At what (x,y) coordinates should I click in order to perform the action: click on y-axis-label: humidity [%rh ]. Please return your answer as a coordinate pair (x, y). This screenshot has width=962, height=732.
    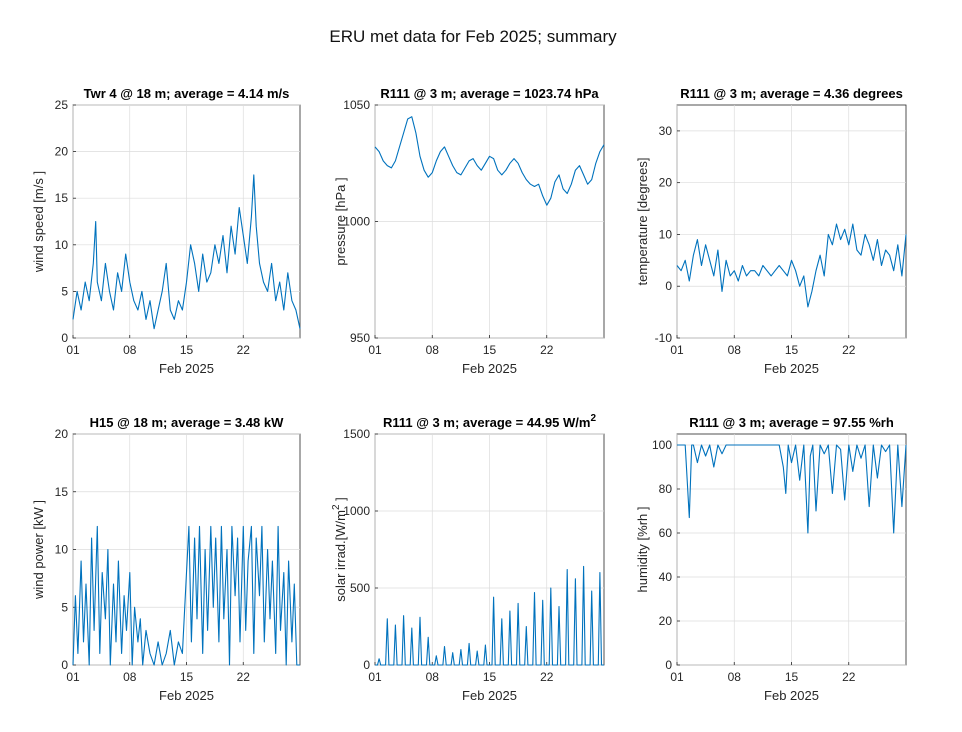
    Looking at the image, I should click on (642, 550).